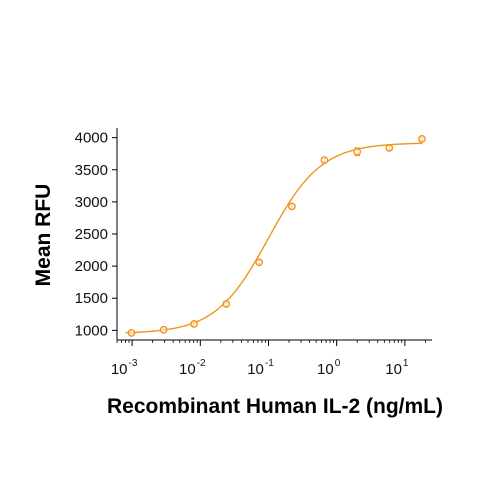  I want to click on y-tick-label: 3500, so click(91, 170).